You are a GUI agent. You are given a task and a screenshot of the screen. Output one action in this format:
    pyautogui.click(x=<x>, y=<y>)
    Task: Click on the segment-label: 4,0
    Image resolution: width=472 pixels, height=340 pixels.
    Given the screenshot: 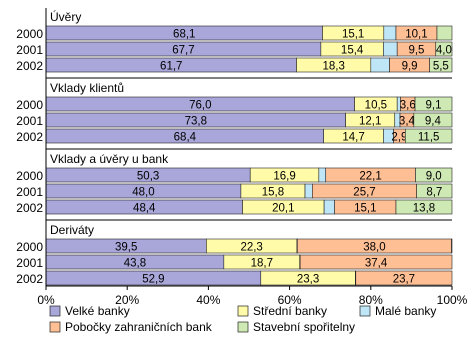 What is the action you would take?
    pyautogui.click(x=444, y=51)
    